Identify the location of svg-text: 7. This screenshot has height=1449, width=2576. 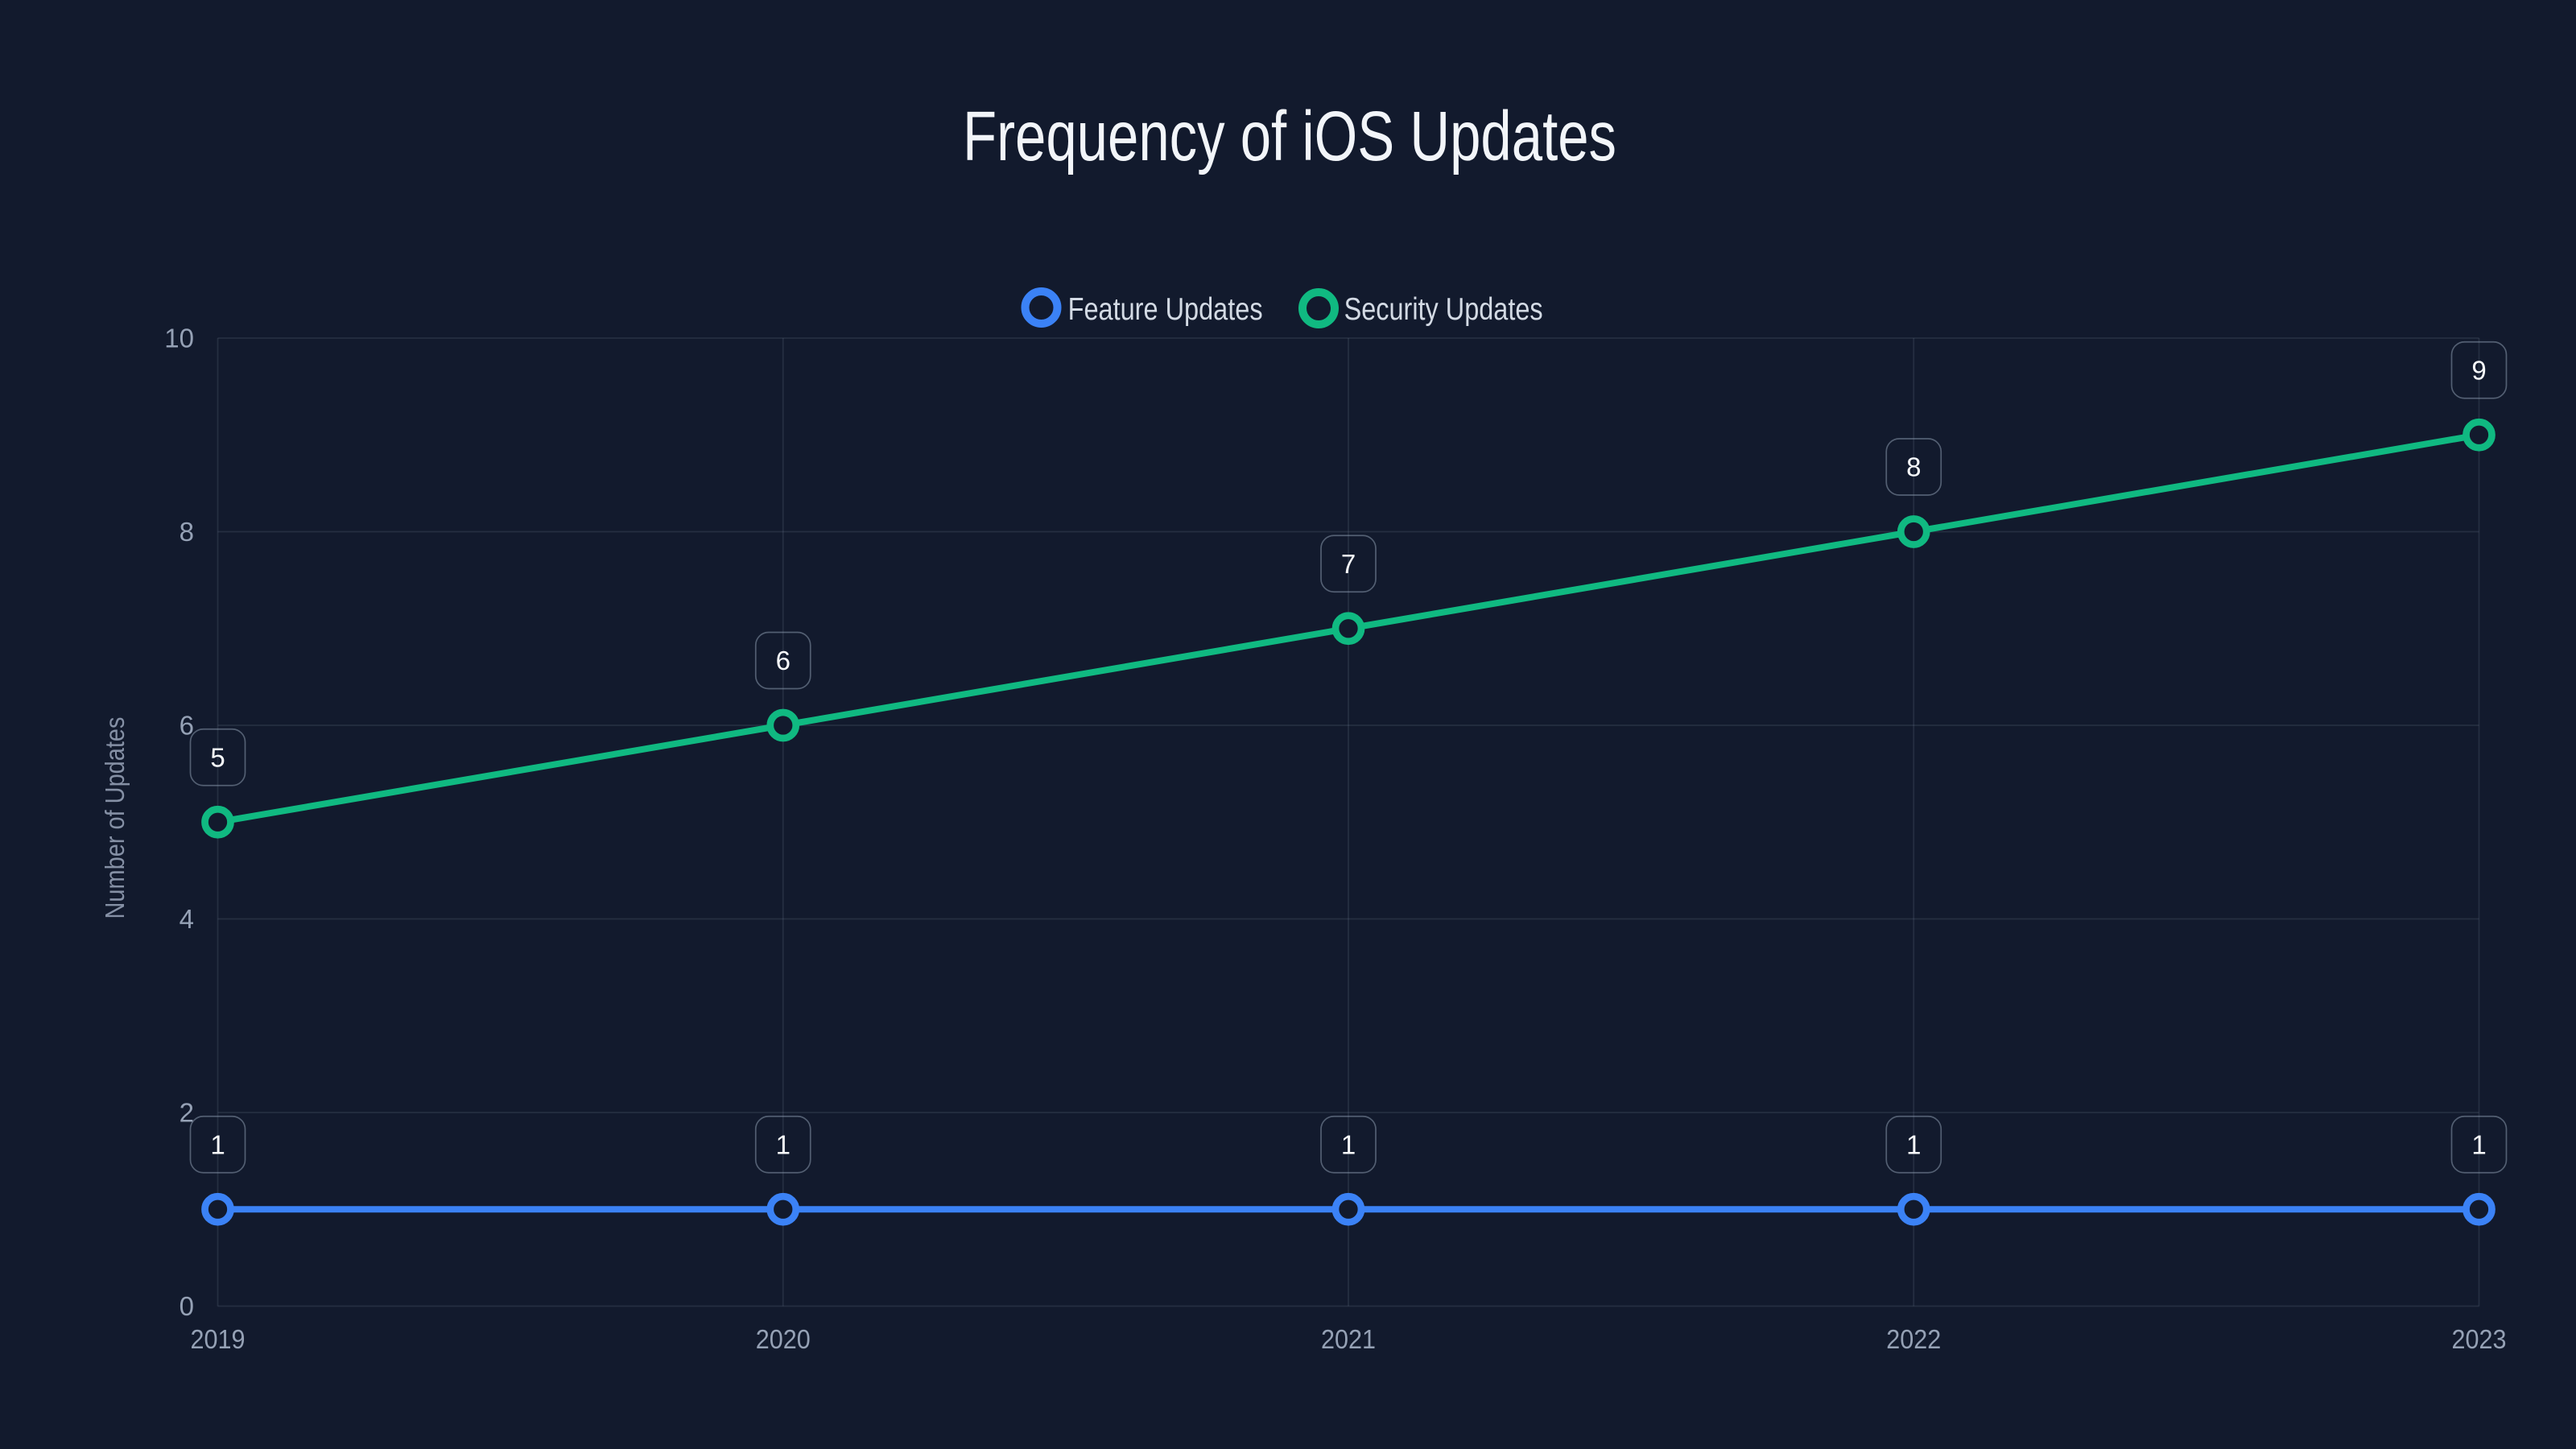
(1348, 564).